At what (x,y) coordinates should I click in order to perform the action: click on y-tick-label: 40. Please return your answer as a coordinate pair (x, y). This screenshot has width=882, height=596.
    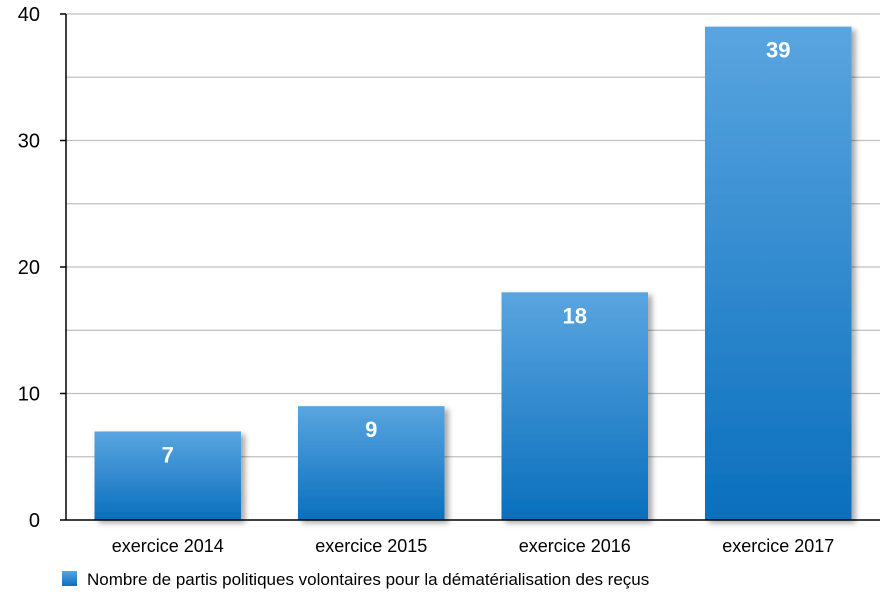
    Looking at the image, I should click on (29, 15).